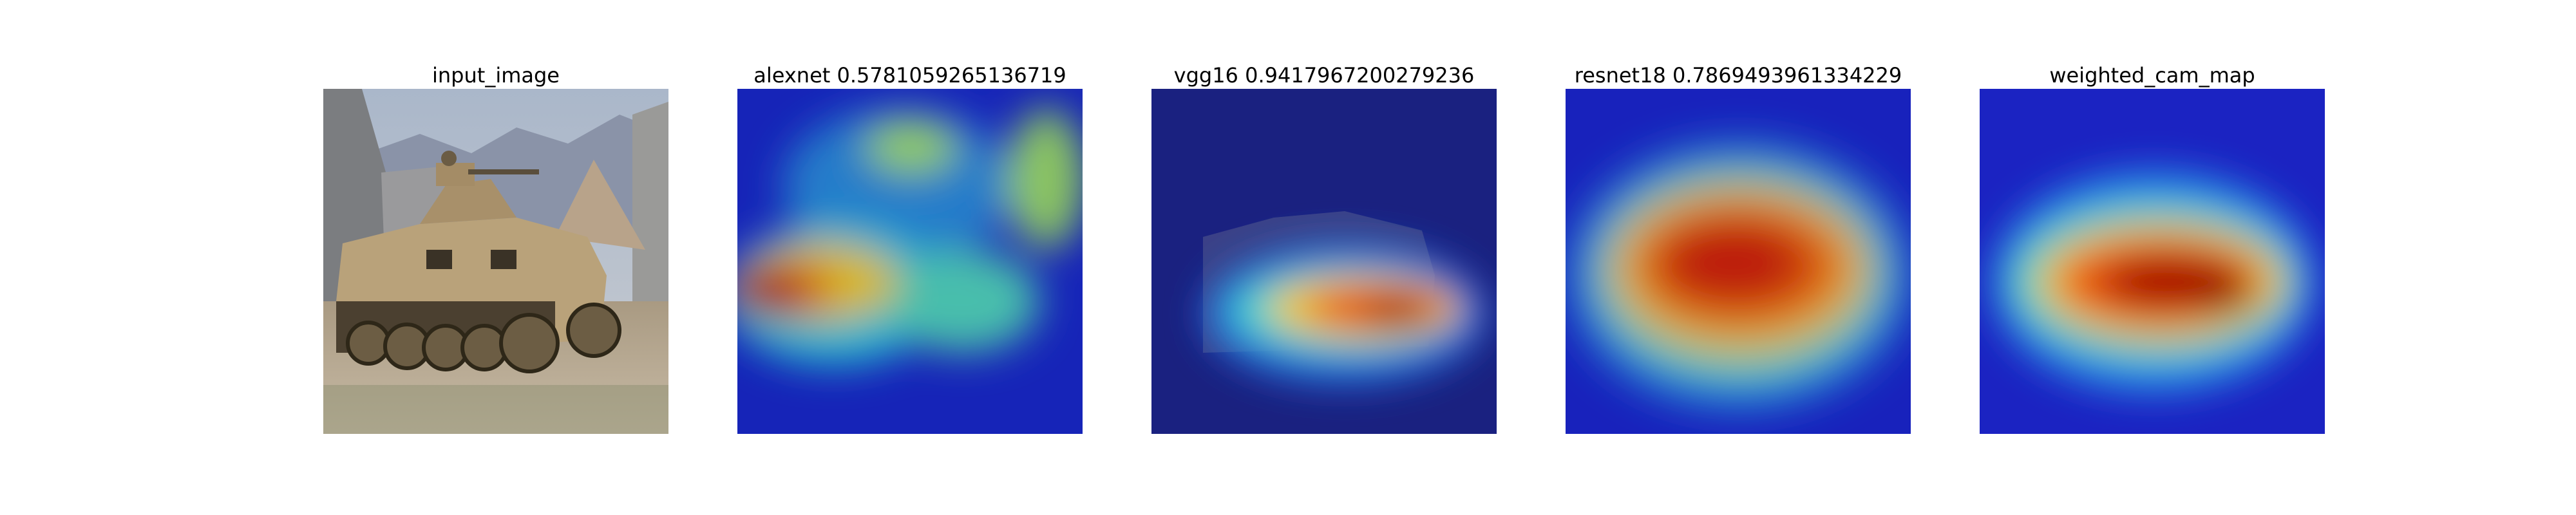 The width and height of the screenshot is (2576, 515). I want to click on weighted-cam-panel: weighted_cam_map, so click(2152, 249).